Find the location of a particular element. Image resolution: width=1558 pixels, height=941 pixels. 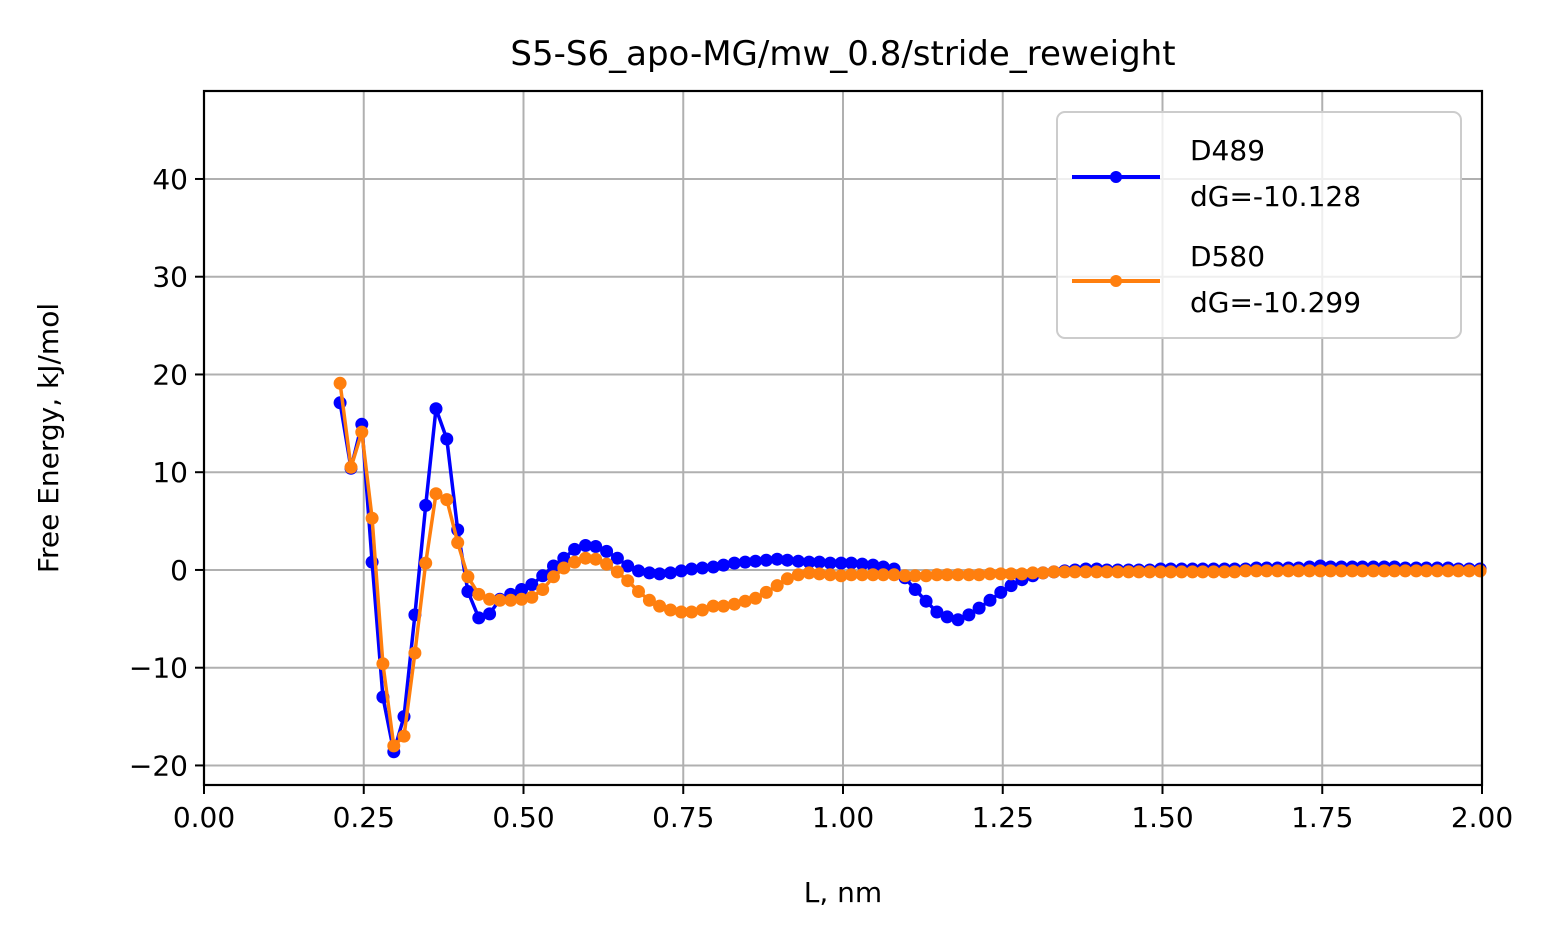

y-tick-label: 40 is located at coordinates (170, 179).